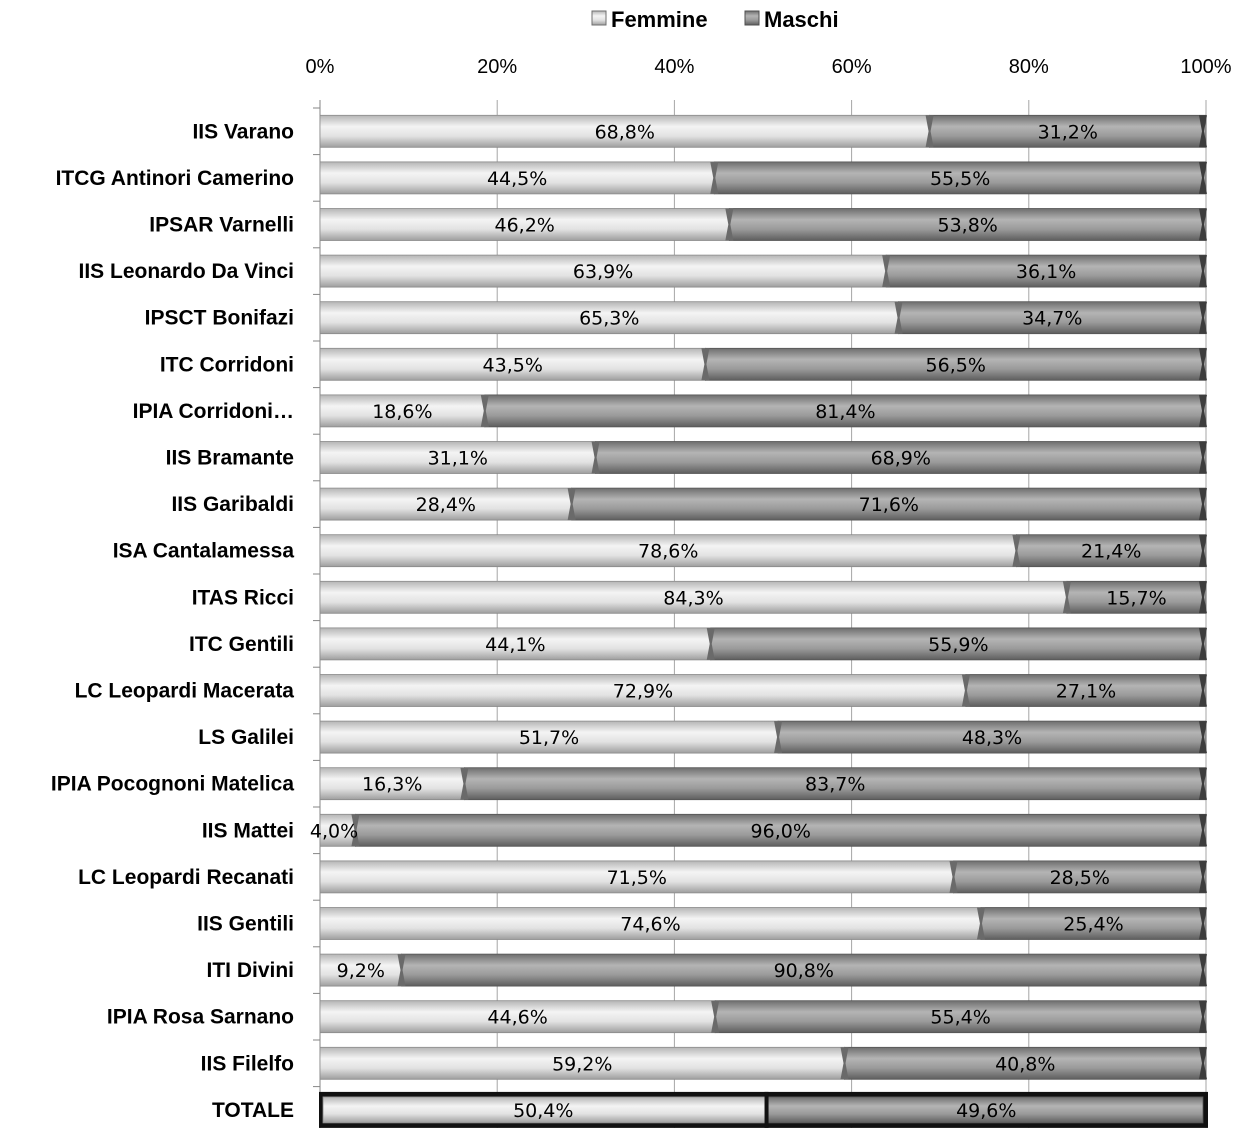  Describe the element at coordinates (320, 67) in the screenshot. I see `x-tick-label: 0%` at that location.